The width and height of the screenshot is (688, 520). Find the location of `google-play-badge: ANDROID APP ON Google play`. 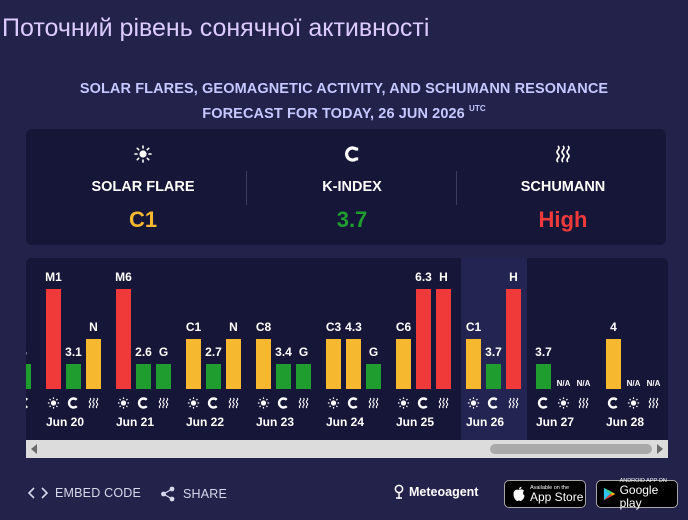

google-play-badge: ANDROID APP ON Google play is located at coordinates (637, 494).